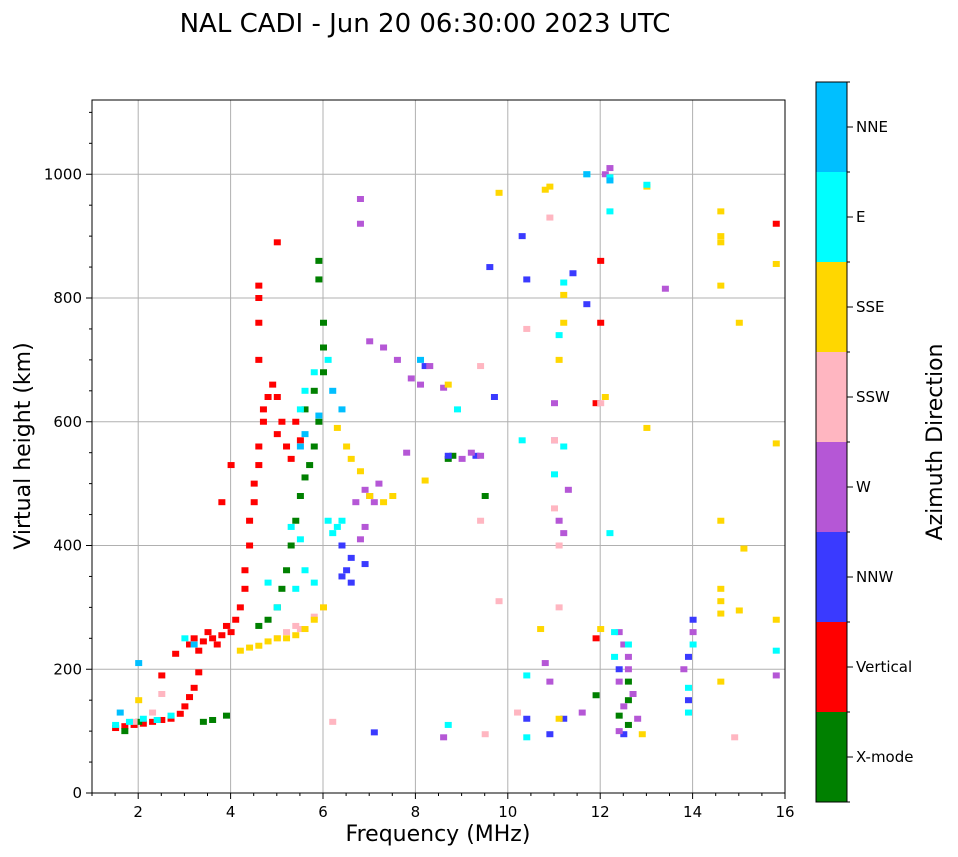 This screenshot has width=958, height=857. Describe the element at coordinates (884, 667) in the screenshot. I see `colorbar-tick-label: Vertical` at that location.